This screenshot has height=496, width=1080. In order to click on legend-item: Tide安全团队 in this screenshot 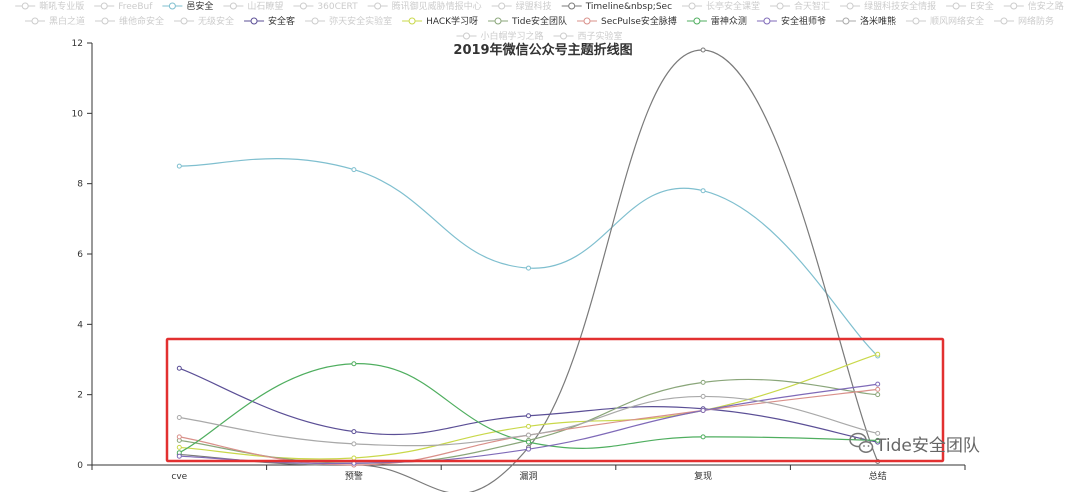, I will do `click(527, 21)`.